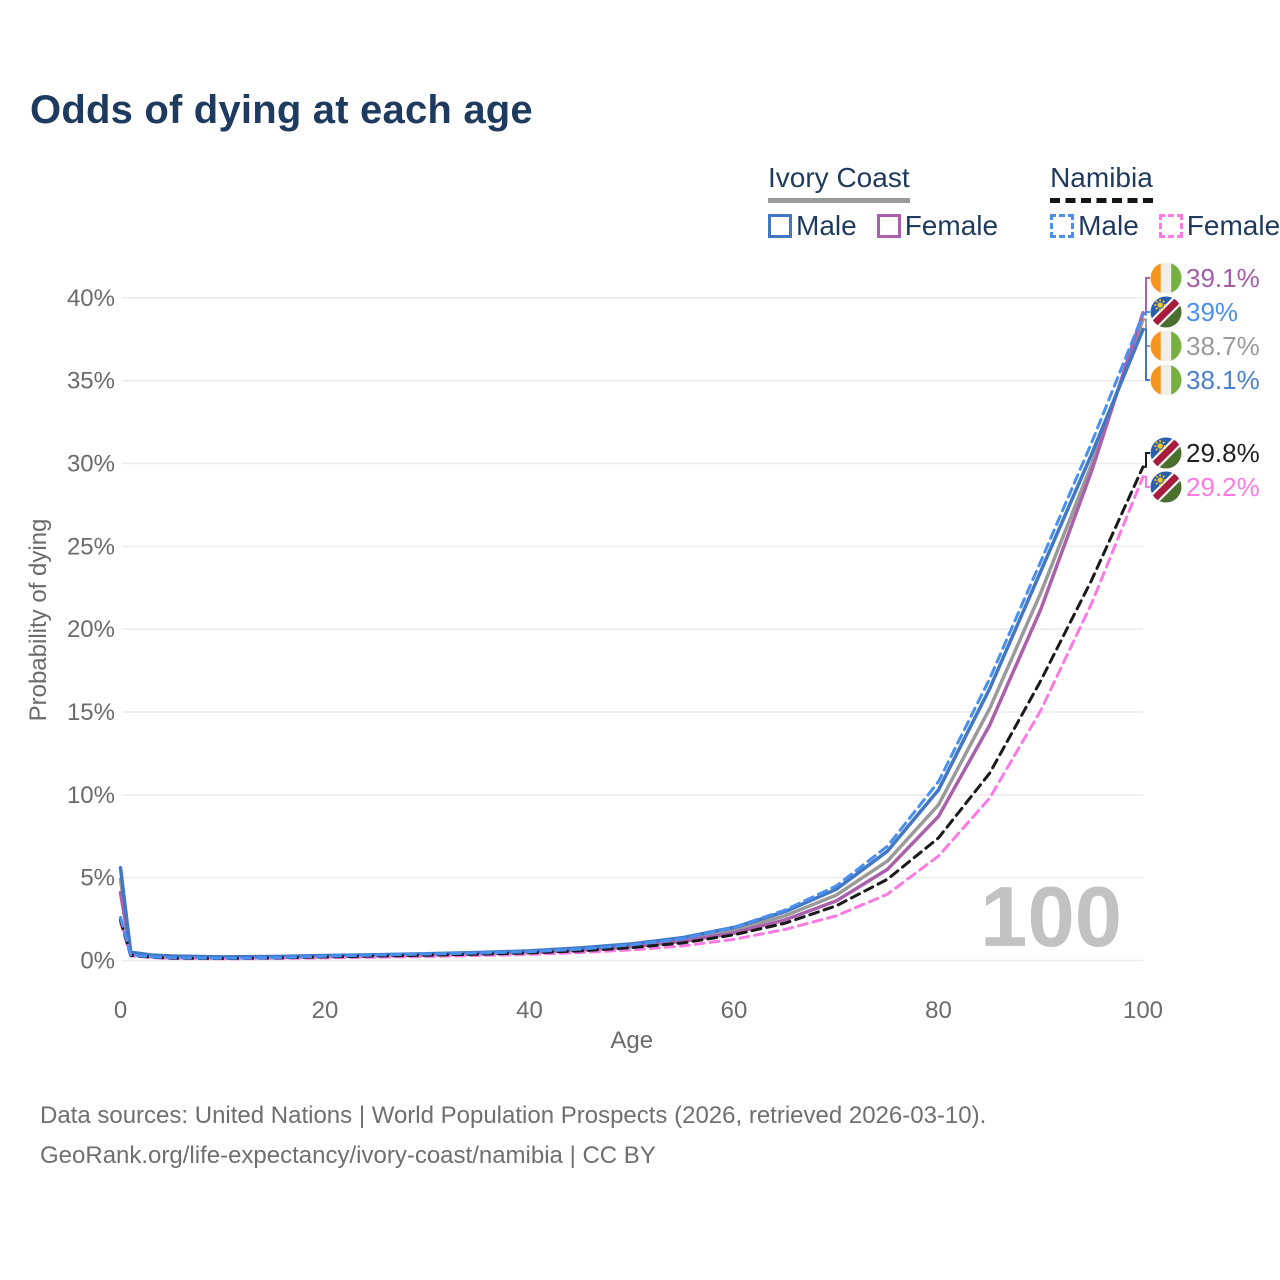 The width and height of the screenshot is (1280, 1280). Describe the element at coordinates (1223, 346) in the screenshot. I see `end-value-label: 38.7%` at that location.